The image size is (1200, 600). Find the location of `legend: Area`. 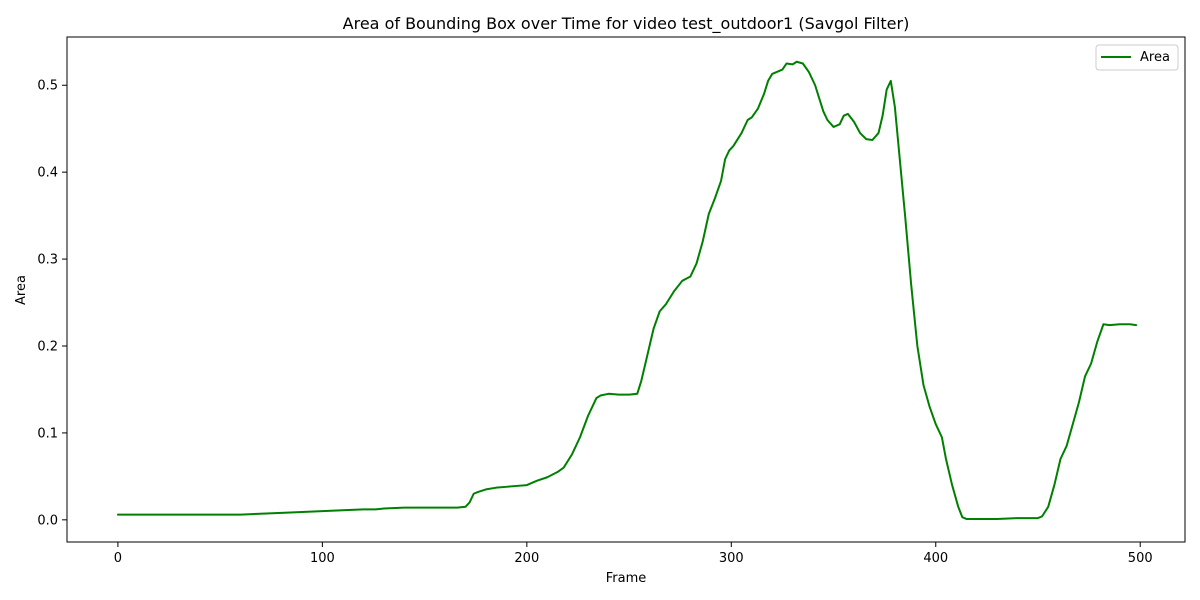

legend: Area is located at coordinates (1137, 57).